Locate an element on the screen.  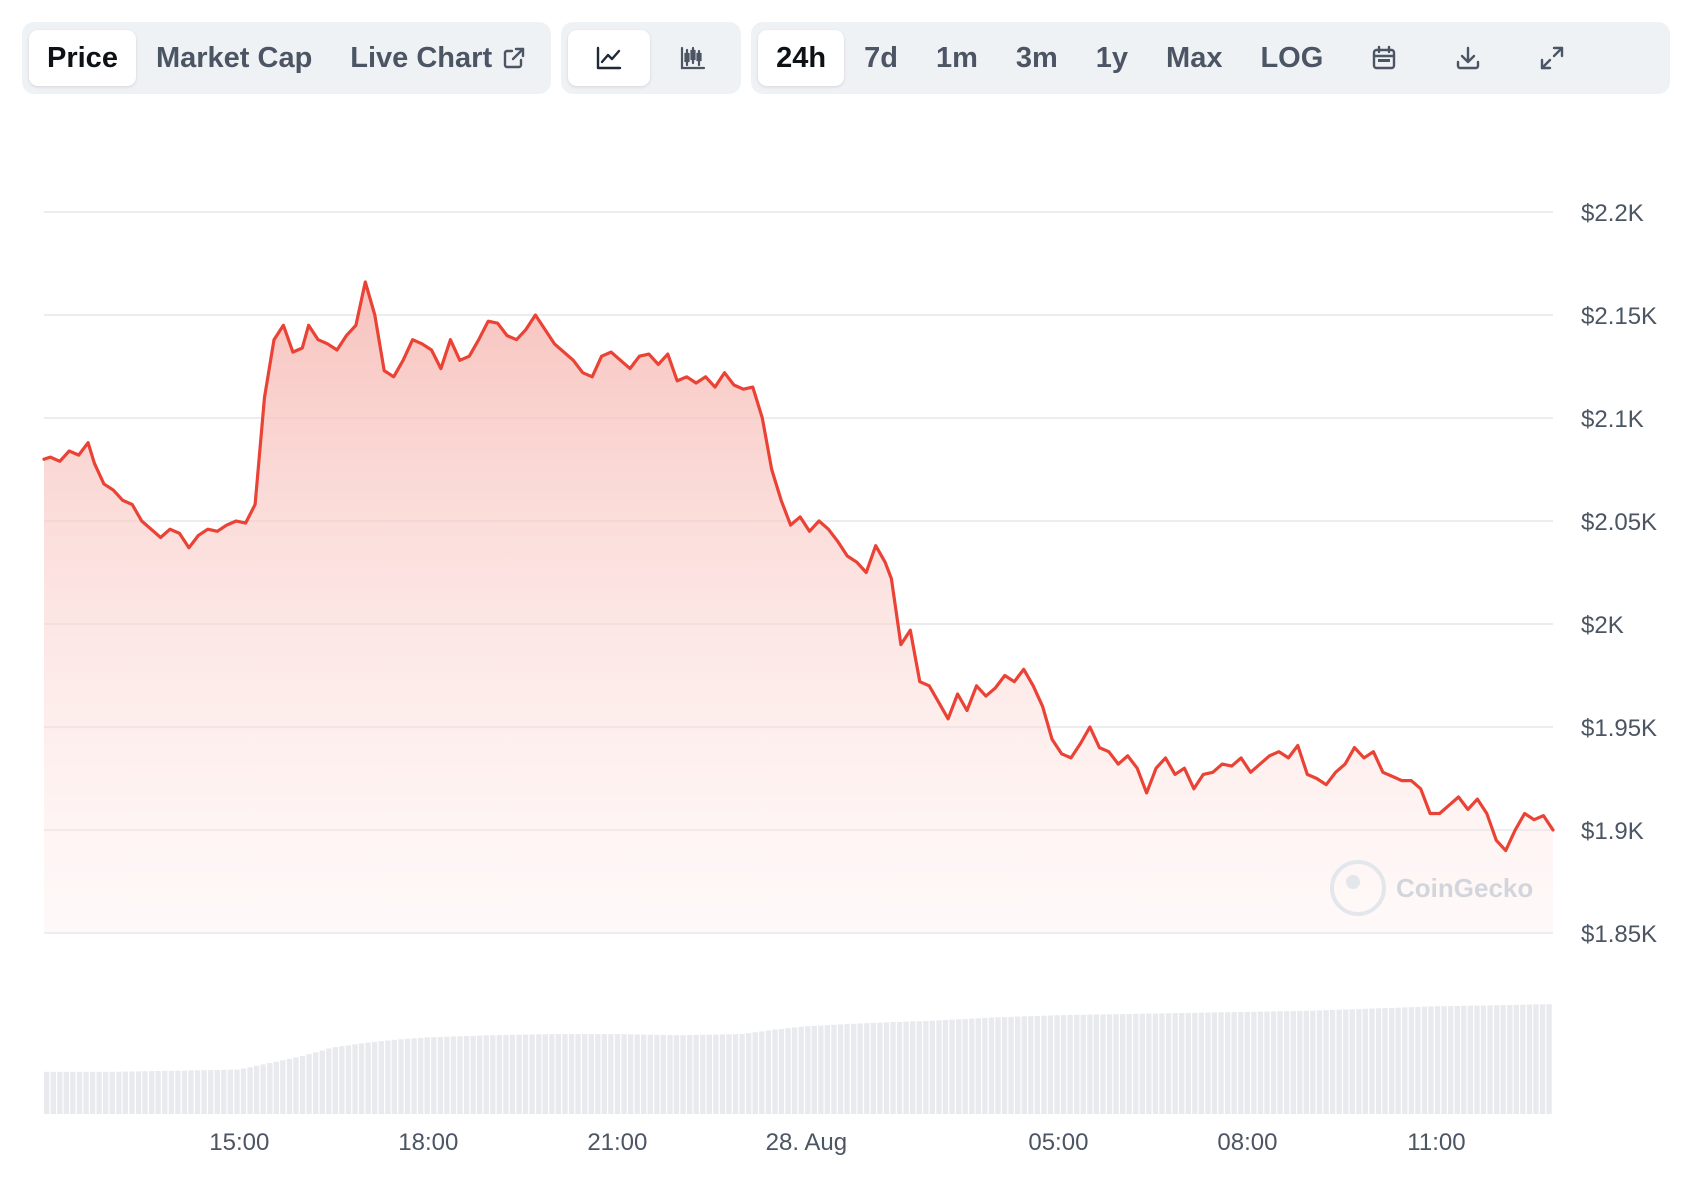
x-tick-label: 18:00 is located at coordinates (428, 1142).